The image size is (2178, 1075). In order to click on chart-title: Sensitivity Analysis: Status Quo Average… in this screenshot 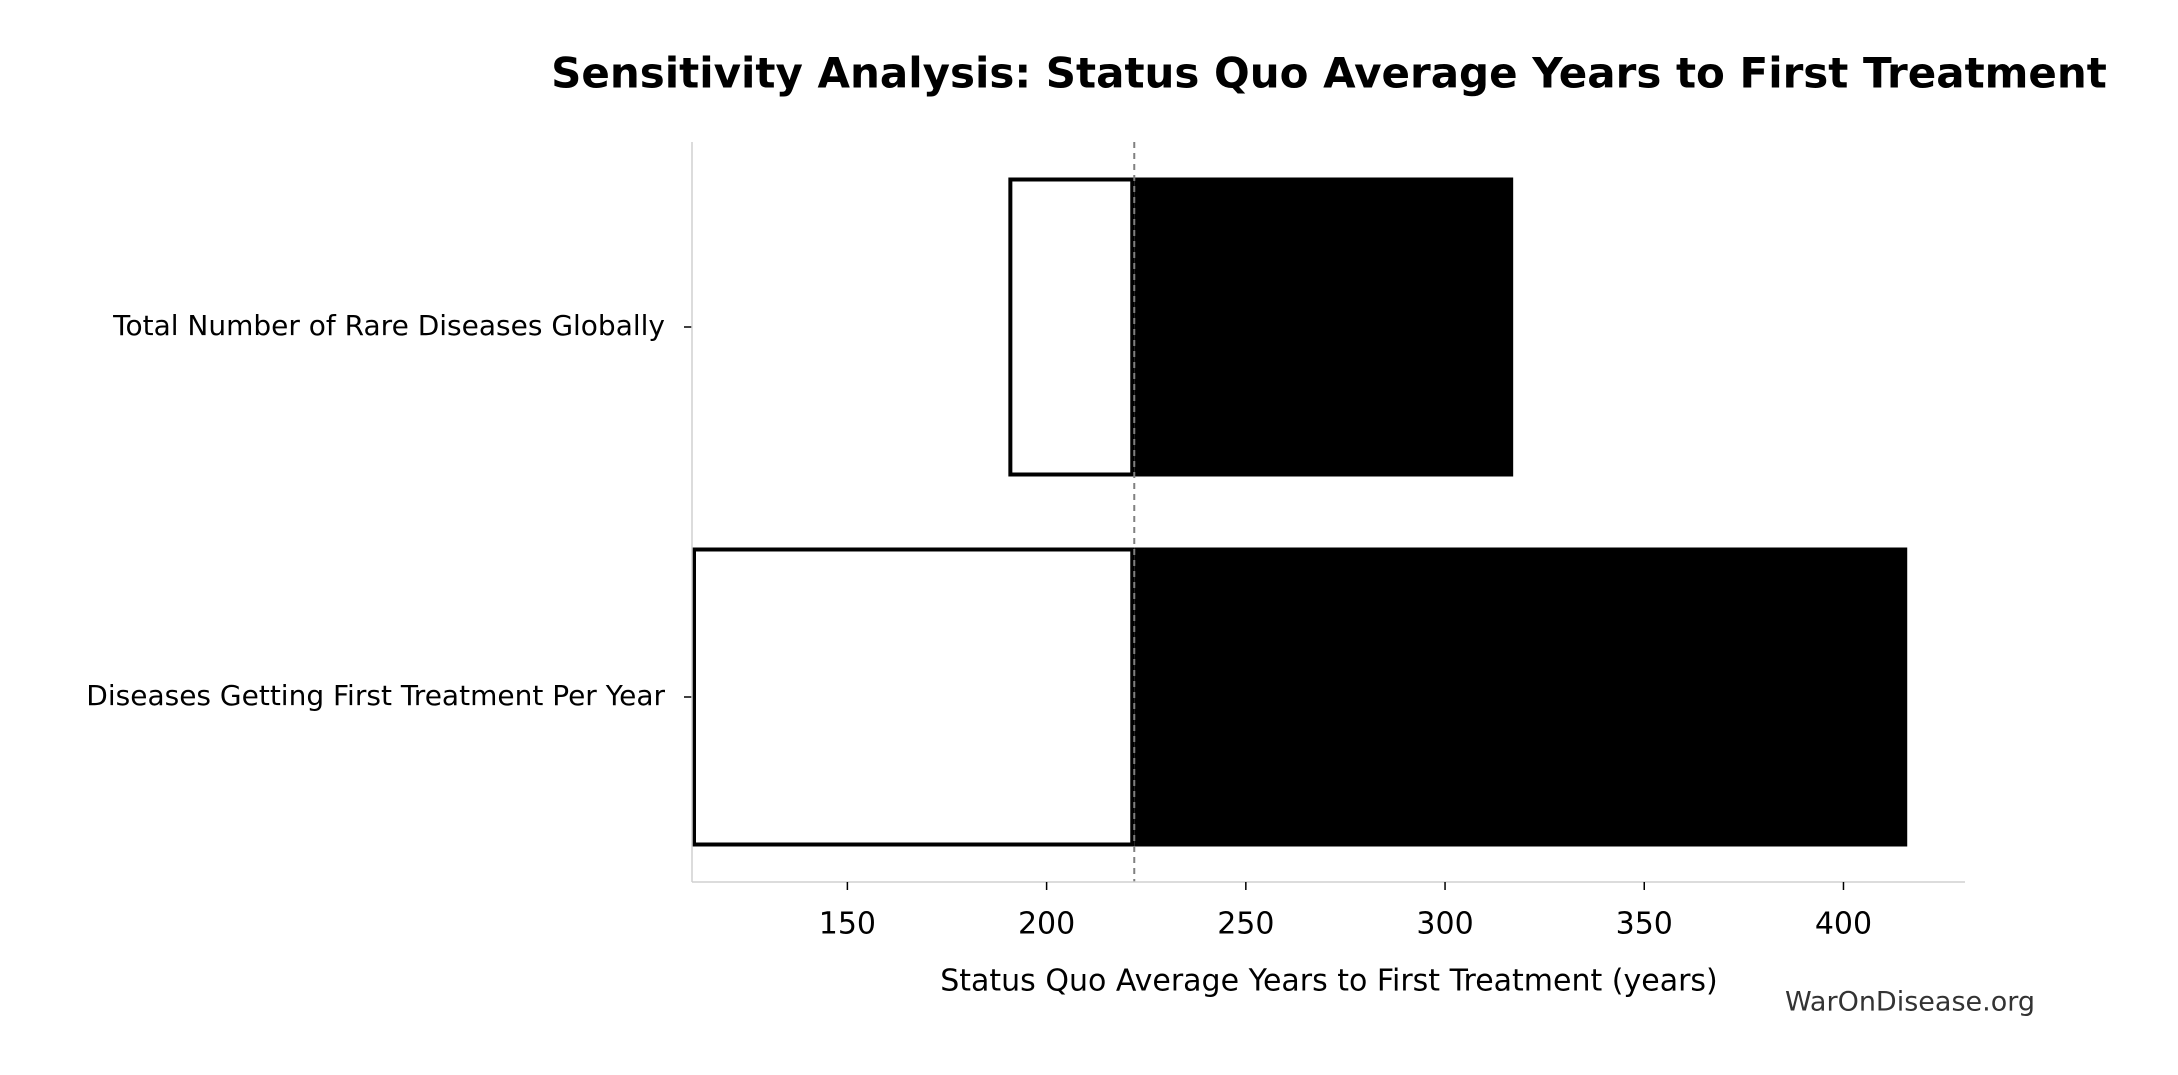, I will do `click(1329, 73)`.